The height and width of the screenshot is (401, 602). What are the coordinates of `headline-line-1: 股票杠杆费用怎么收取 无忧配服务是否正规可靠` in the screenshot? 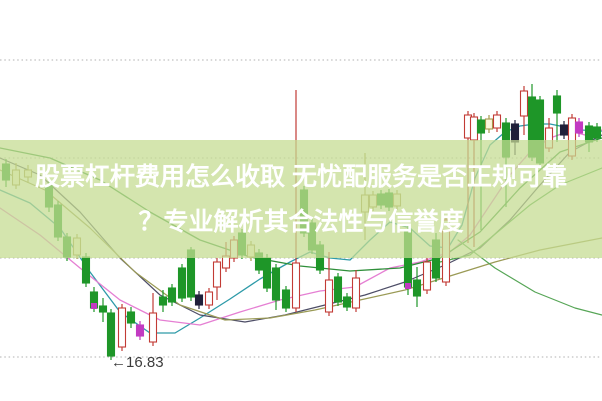 It's located at (301, 177).